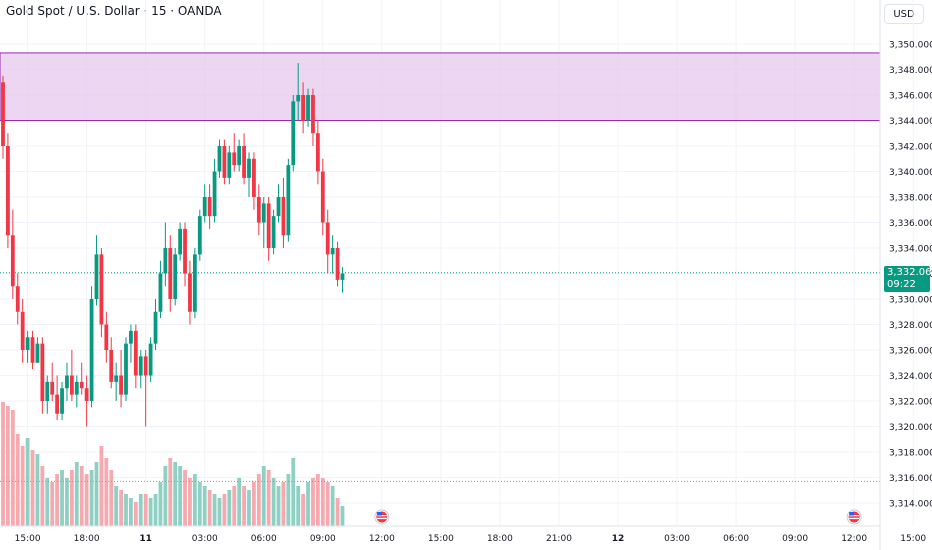 The height and width of the screenshot is (550, 932). What do you see at coordinates (618, 539) in the screenshot?
I see `time-tick-label: 12` at bounding box center [618, 539].